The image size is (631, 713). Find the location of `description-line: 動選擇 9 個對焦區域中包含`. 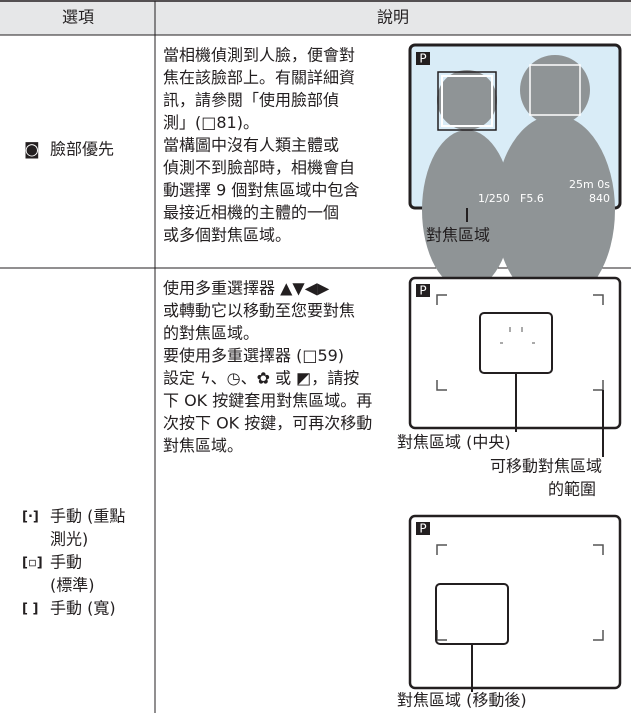

description-line: 動選擇 9 個對焦區域中包含 is located at coordinates (261, 190).